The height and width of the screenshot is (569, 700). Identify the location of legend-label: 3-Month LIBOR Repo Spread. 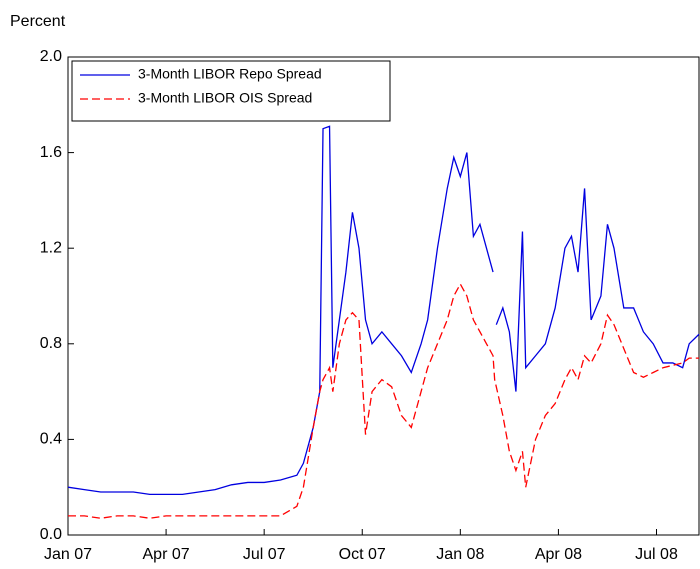
(230, 74).